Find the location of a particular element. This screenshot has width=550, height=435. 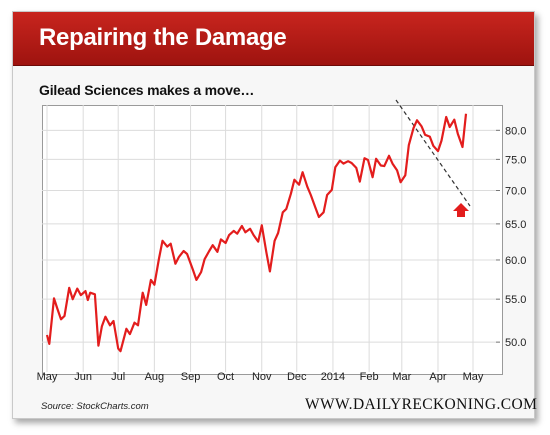

y-tick-label: 50.0 is located at coordinates (515, 343).